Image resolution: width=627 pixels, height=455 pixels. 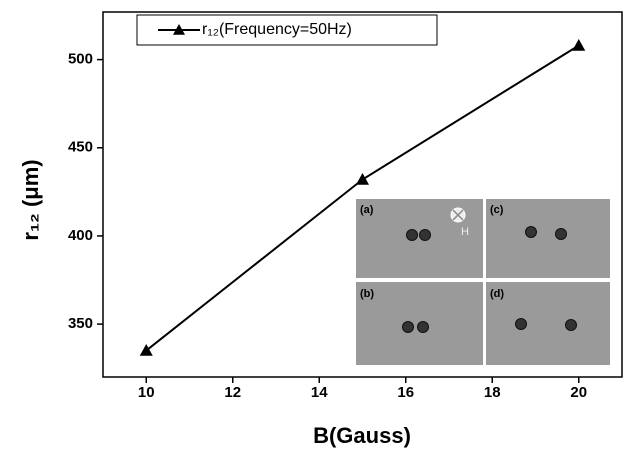 What do you see at coordinates (362, 435) in the screenshot?
I see `x-axis-label: B(Gauss)` at bounding box center [362, 435].